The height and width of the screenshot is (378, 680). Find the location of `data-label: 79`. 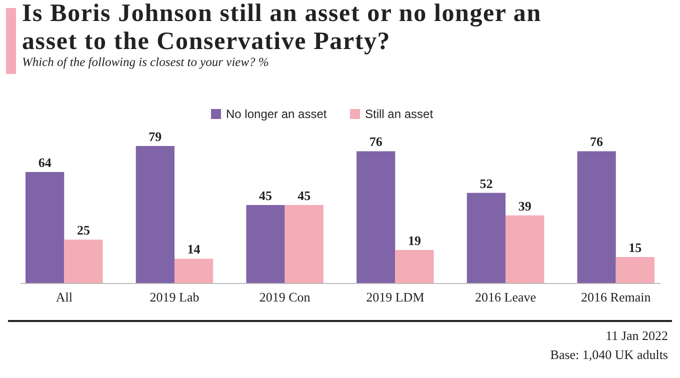

data-label: 79 is located at coordinates (155, 136).